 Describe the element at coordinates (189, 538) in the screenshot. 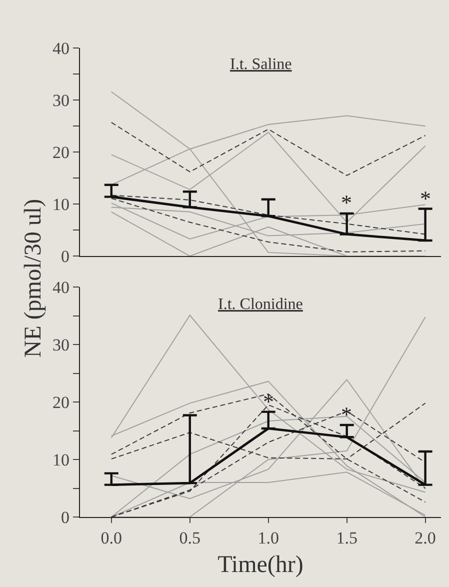

I see `x-tick-label: 0.5` at that location.